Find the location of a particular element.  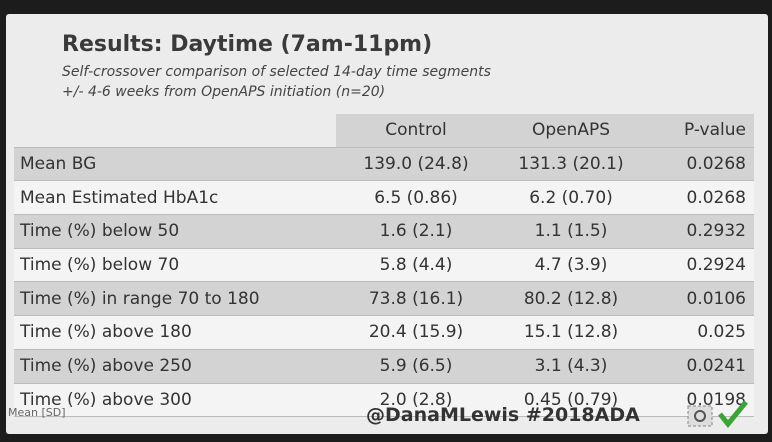

table-cell: 20.4 (15.9) is located at coordinates (416, 332).